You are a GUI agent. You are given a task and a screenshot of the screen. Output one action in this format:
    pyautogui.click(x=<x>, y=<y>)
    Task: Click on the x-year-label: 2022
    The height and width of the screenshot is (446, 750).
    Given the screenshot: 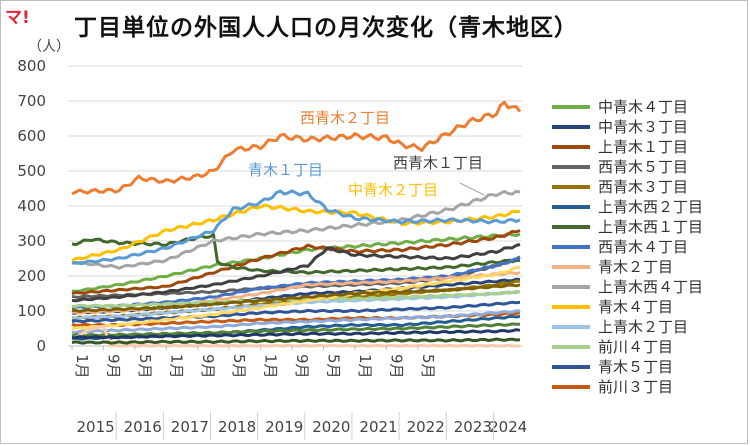 What is the action you would take?
    pyautogui.click(x=426, y=427)
    